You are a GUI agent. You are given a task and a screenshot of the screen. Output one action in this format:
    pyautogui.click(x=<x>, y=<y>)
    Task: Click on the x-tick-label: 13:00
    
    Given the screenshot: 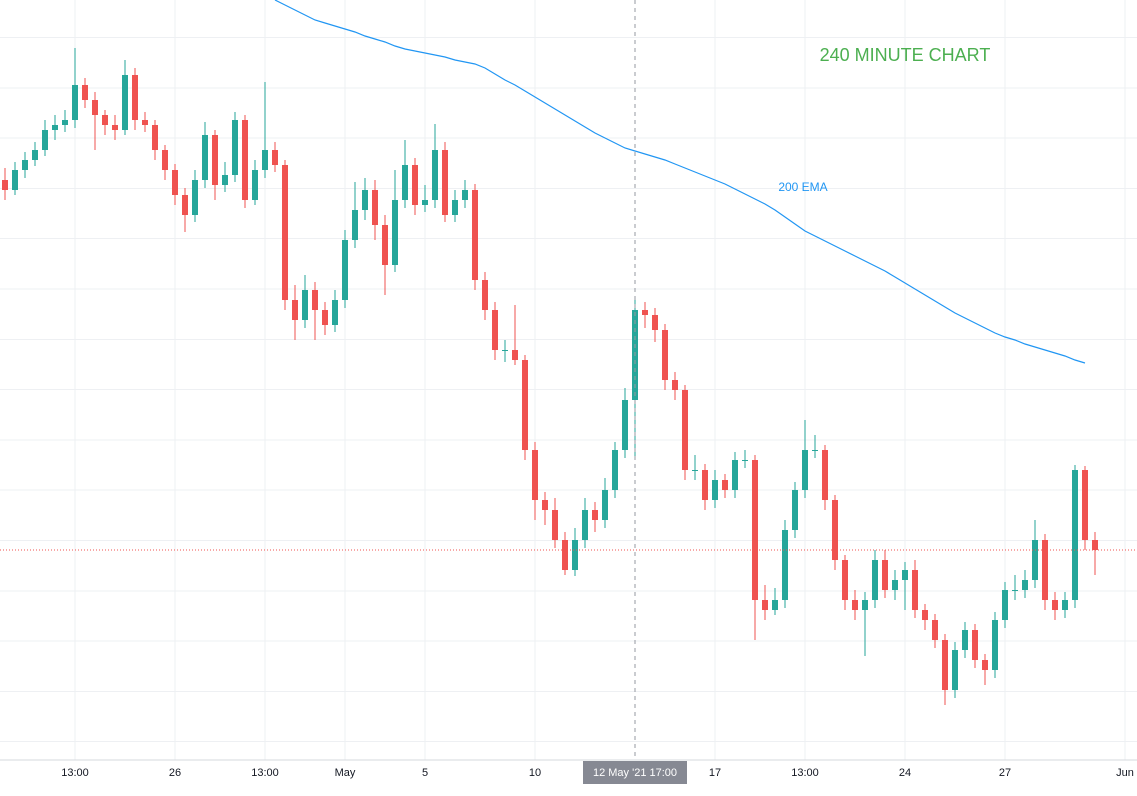 What is the action you would take?
    pyautogui.click(x=75, y=773)
    